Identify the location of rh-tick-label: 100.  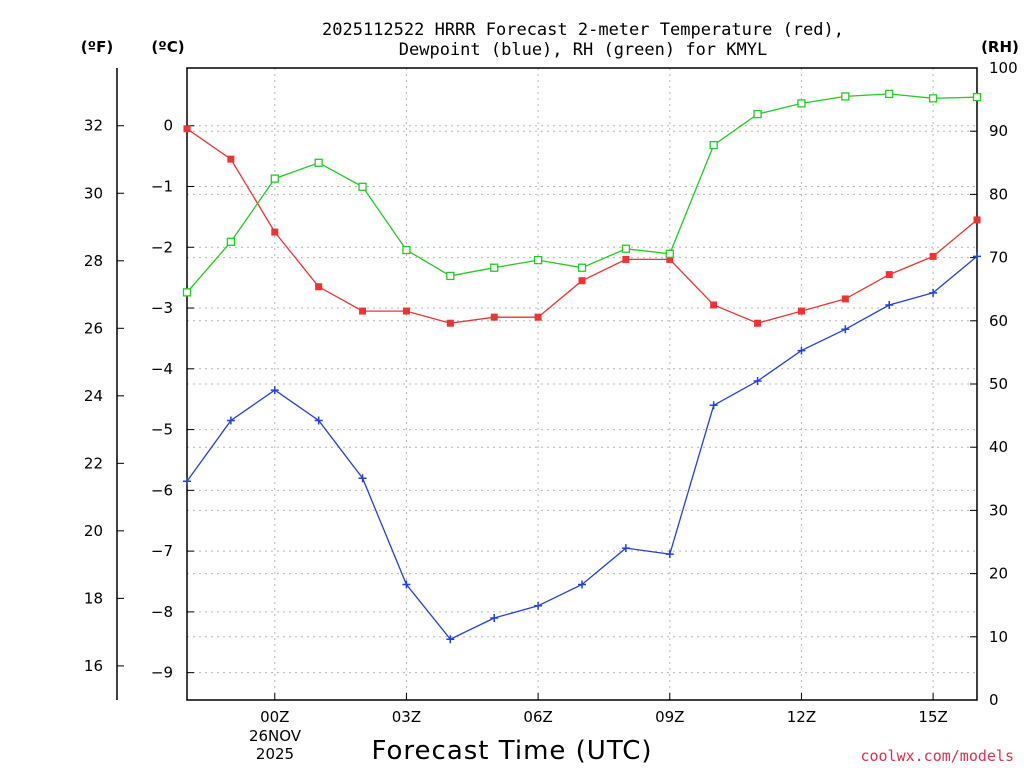
(1003, 68).